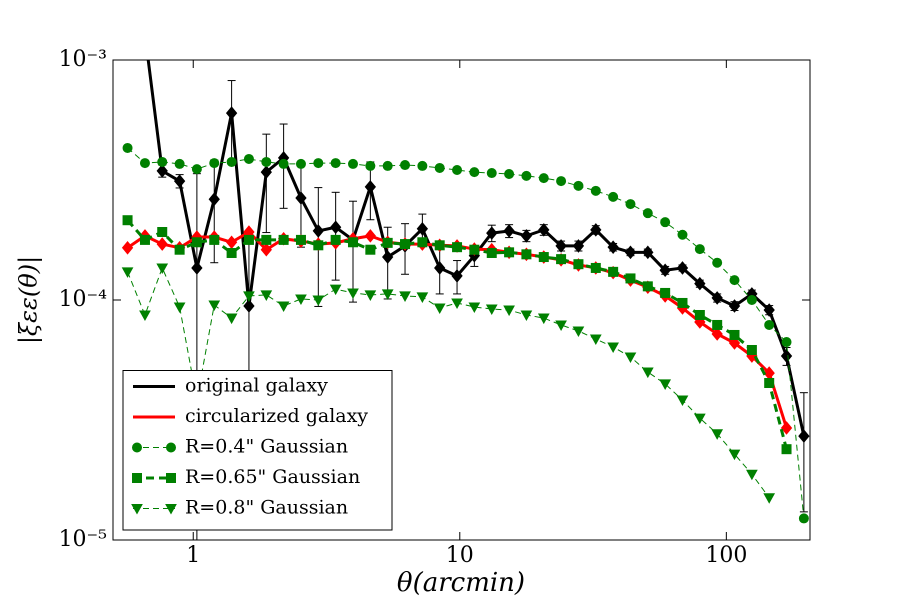  Describe the element at coordinates (266, 447) in the screenshot. I see `legend-label: R=0.4" Gaussian` at that location.